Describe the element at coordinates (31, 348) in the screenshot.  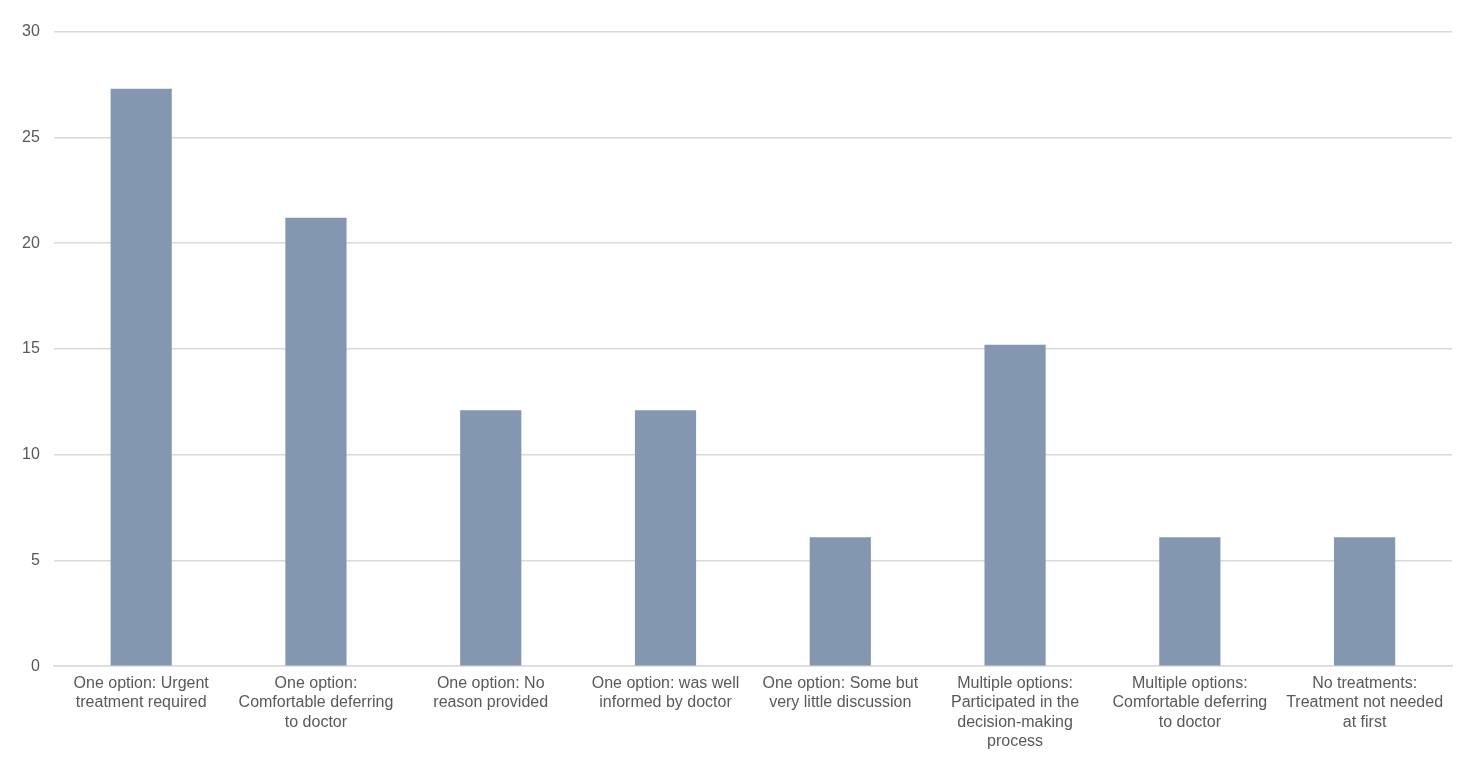
I see `y-tick-label: 15` at that location.